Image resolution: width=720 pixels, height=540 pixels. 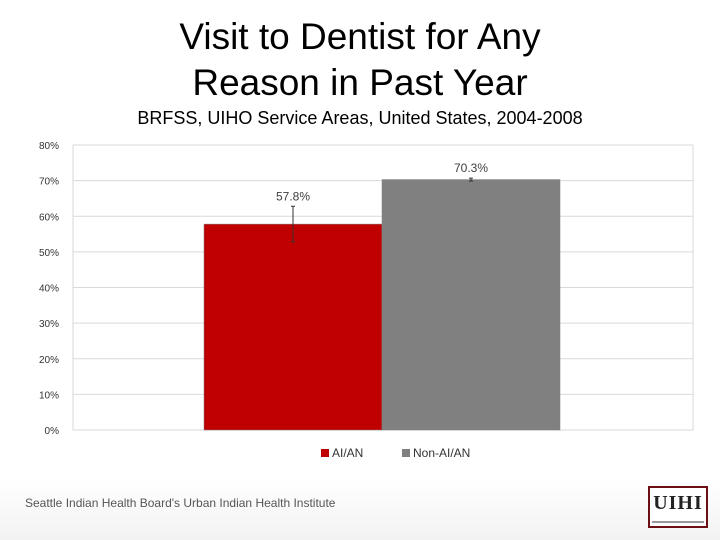 What do you see at coordinates (49, 182) in the screenshot?
I see `y-tick-label: 70%` at bounding box center [49, 182].